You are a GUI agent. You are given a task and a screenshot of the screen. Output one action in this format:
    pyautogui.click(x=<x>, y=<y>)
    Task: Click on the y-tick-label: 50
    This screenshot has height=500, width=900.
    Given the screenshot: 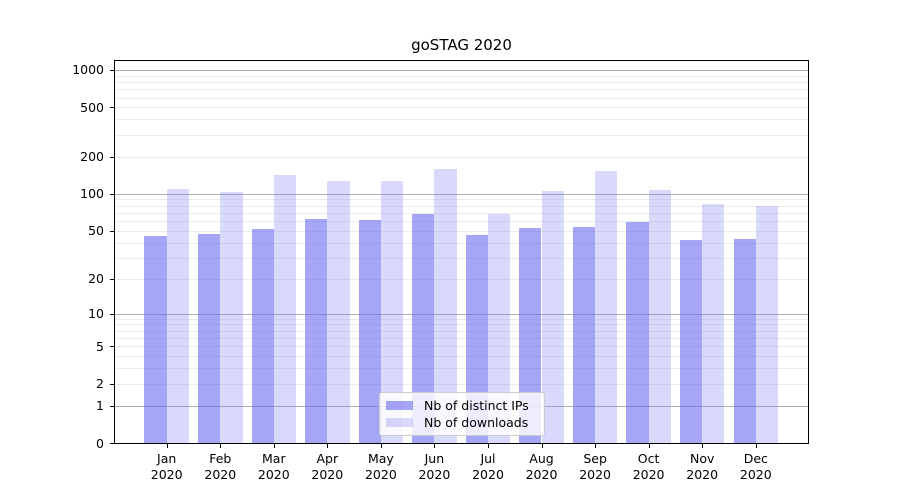 What is the action you would take?
    pyautogui.click(x=96, y=231)
    